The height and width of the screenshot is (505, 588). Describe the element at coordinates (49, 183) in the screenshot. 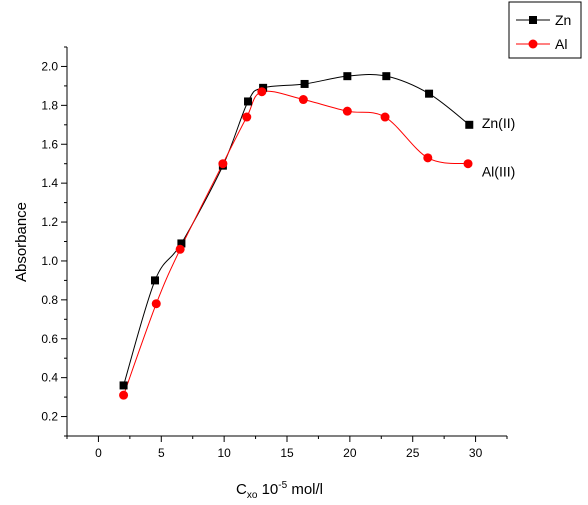

I see `y-tick-label: 1.4` at that location.